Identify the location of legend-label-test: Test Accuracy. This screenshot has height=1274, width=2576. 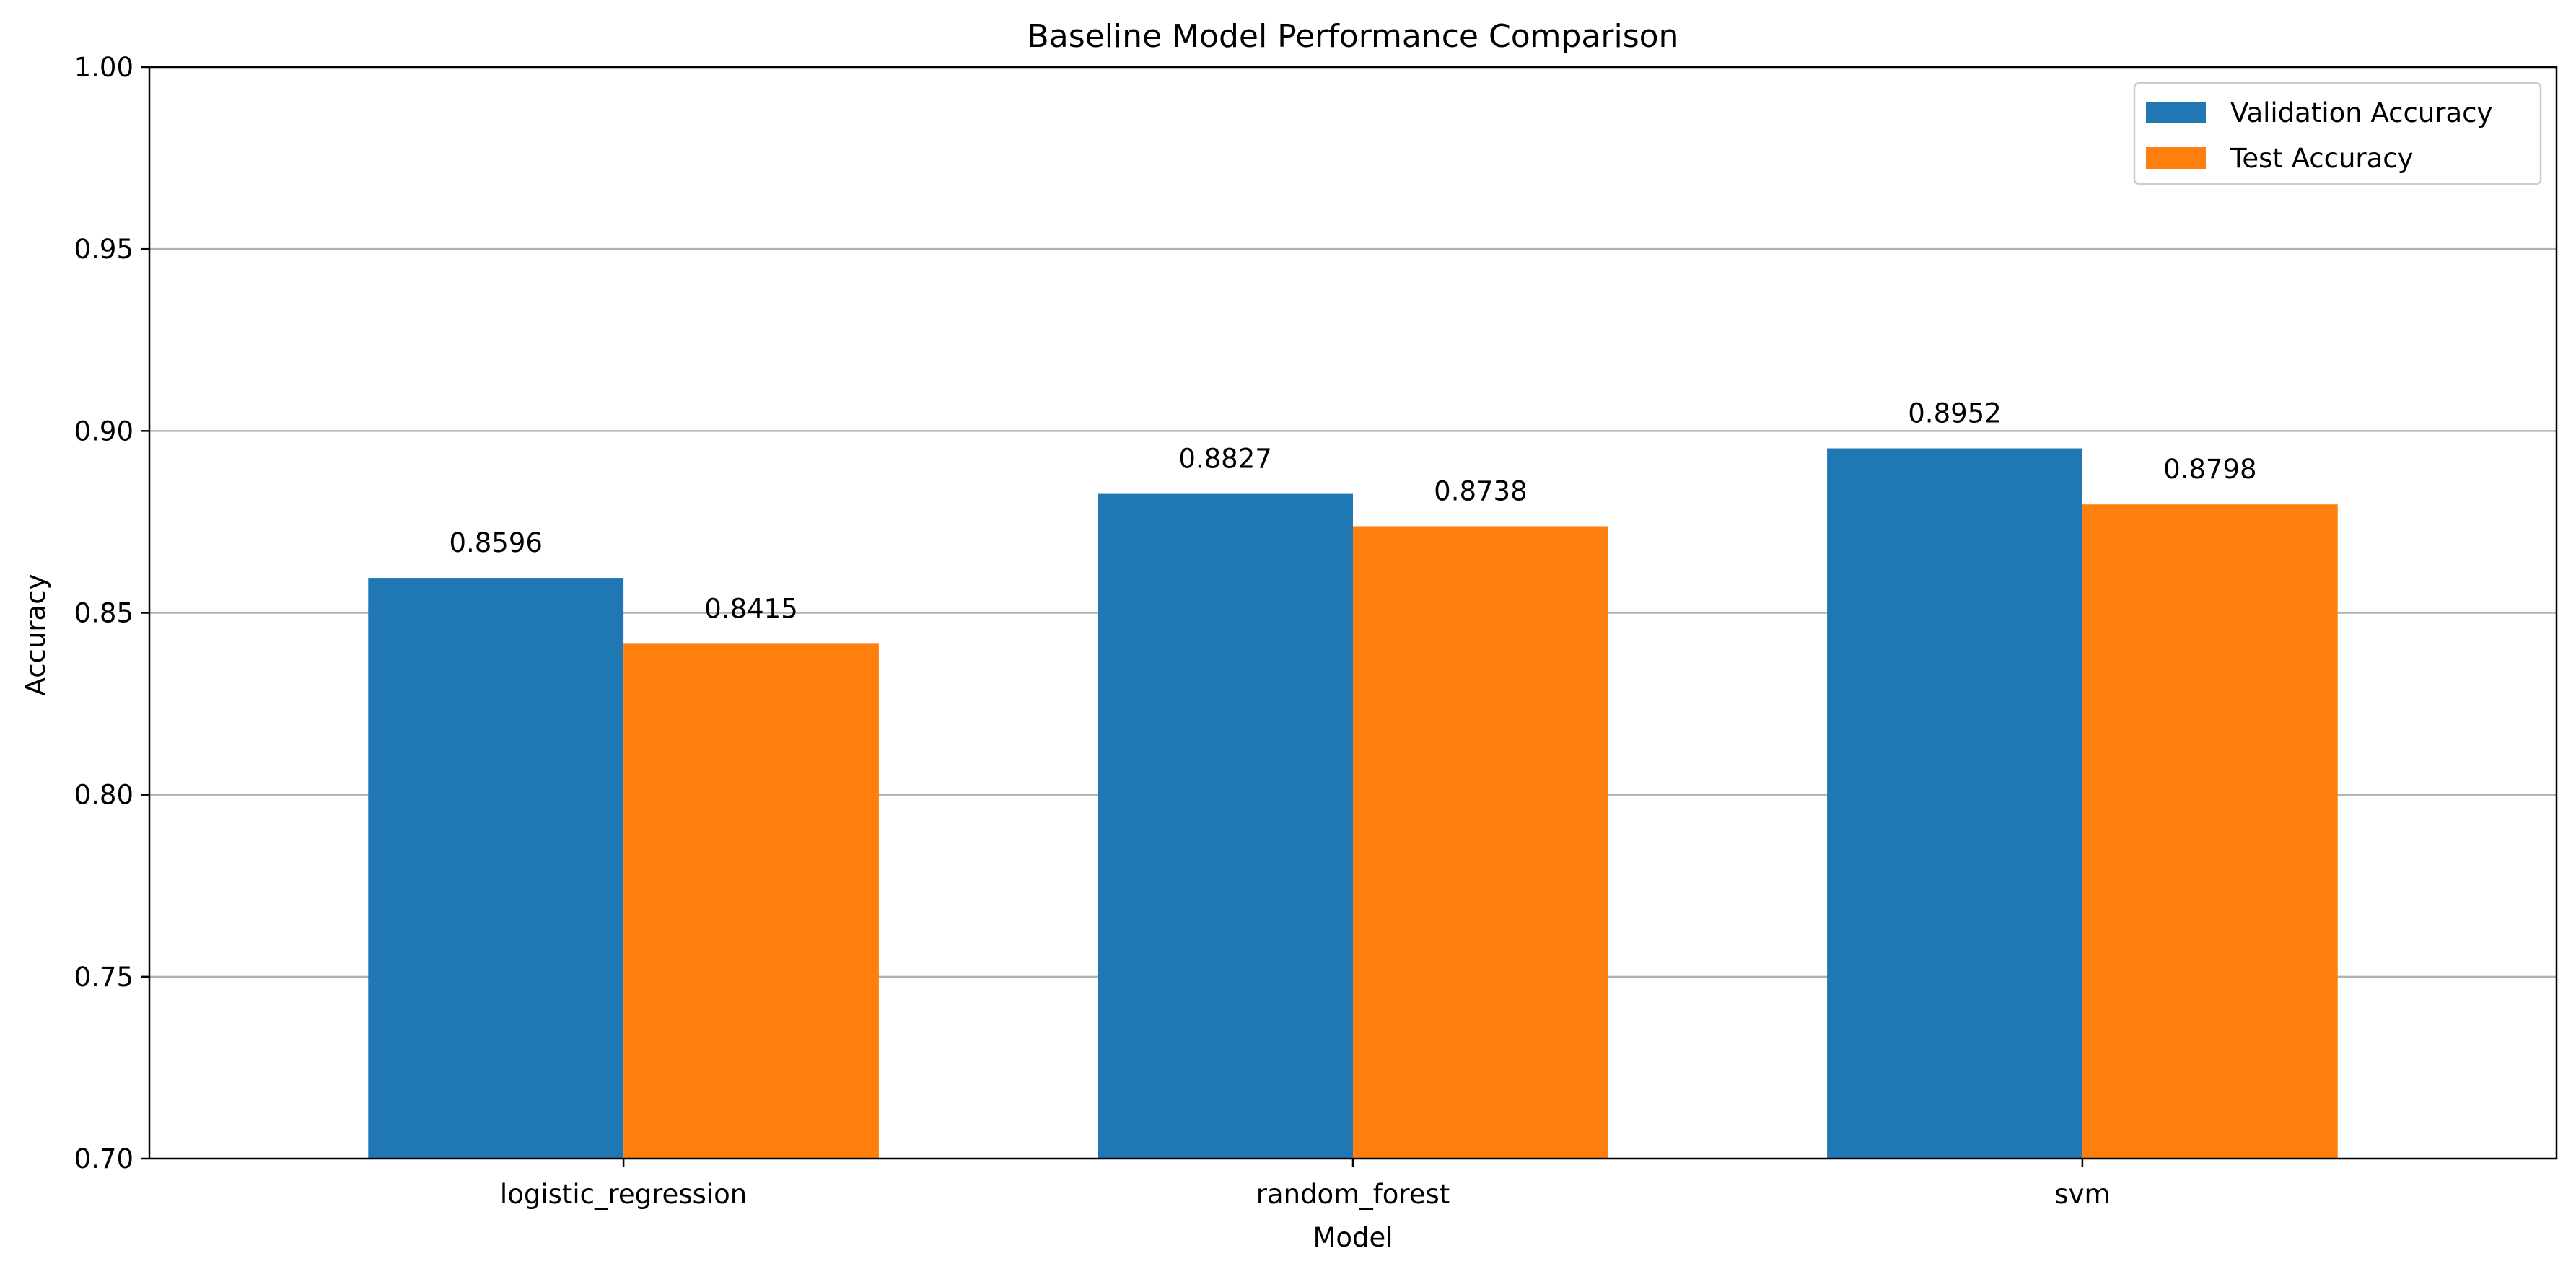
(2322, 158).